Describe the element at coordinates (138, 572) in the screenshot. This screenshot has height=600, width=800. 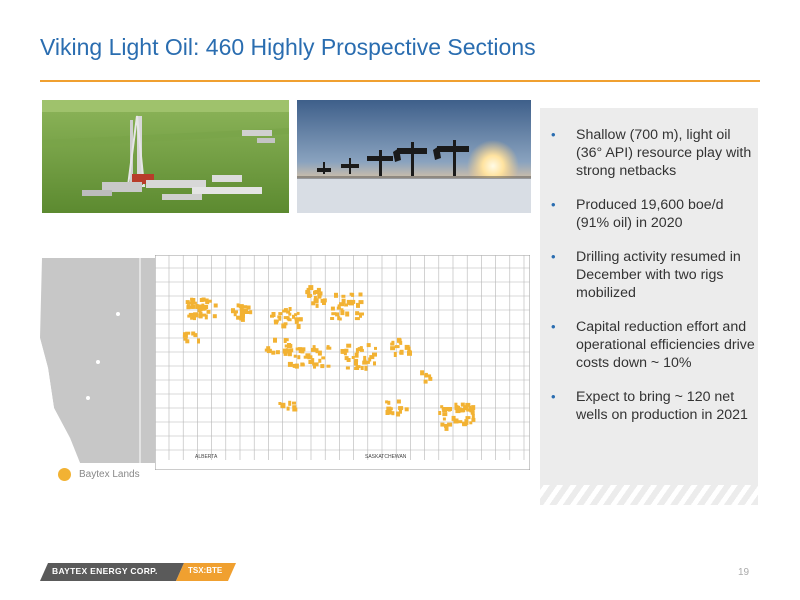
I see `footer-brand-bar` at that location.